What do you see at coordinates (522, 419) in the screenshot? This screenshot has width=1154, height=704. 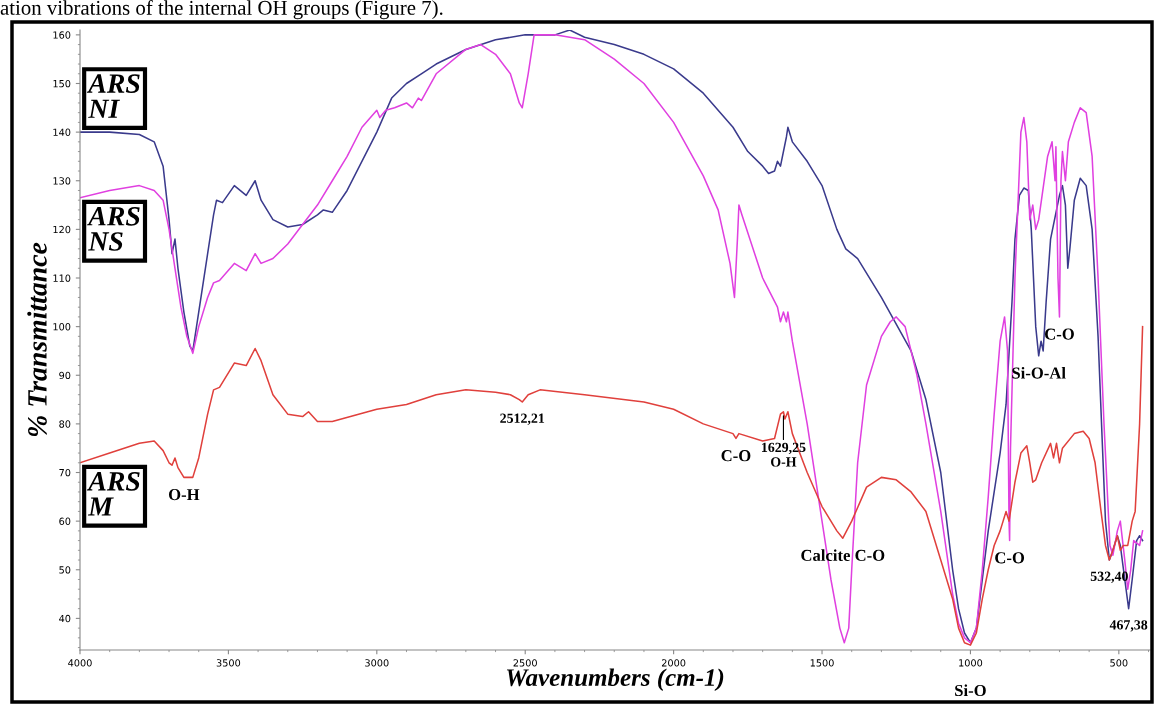 I see `annotation: 2512,21` at bounding box center [522, 419].